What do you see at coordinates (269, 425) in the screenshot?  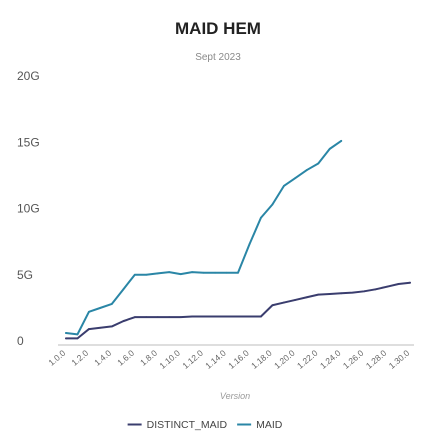 I see `legend-label: MAID` at bounding box center [269, 425].